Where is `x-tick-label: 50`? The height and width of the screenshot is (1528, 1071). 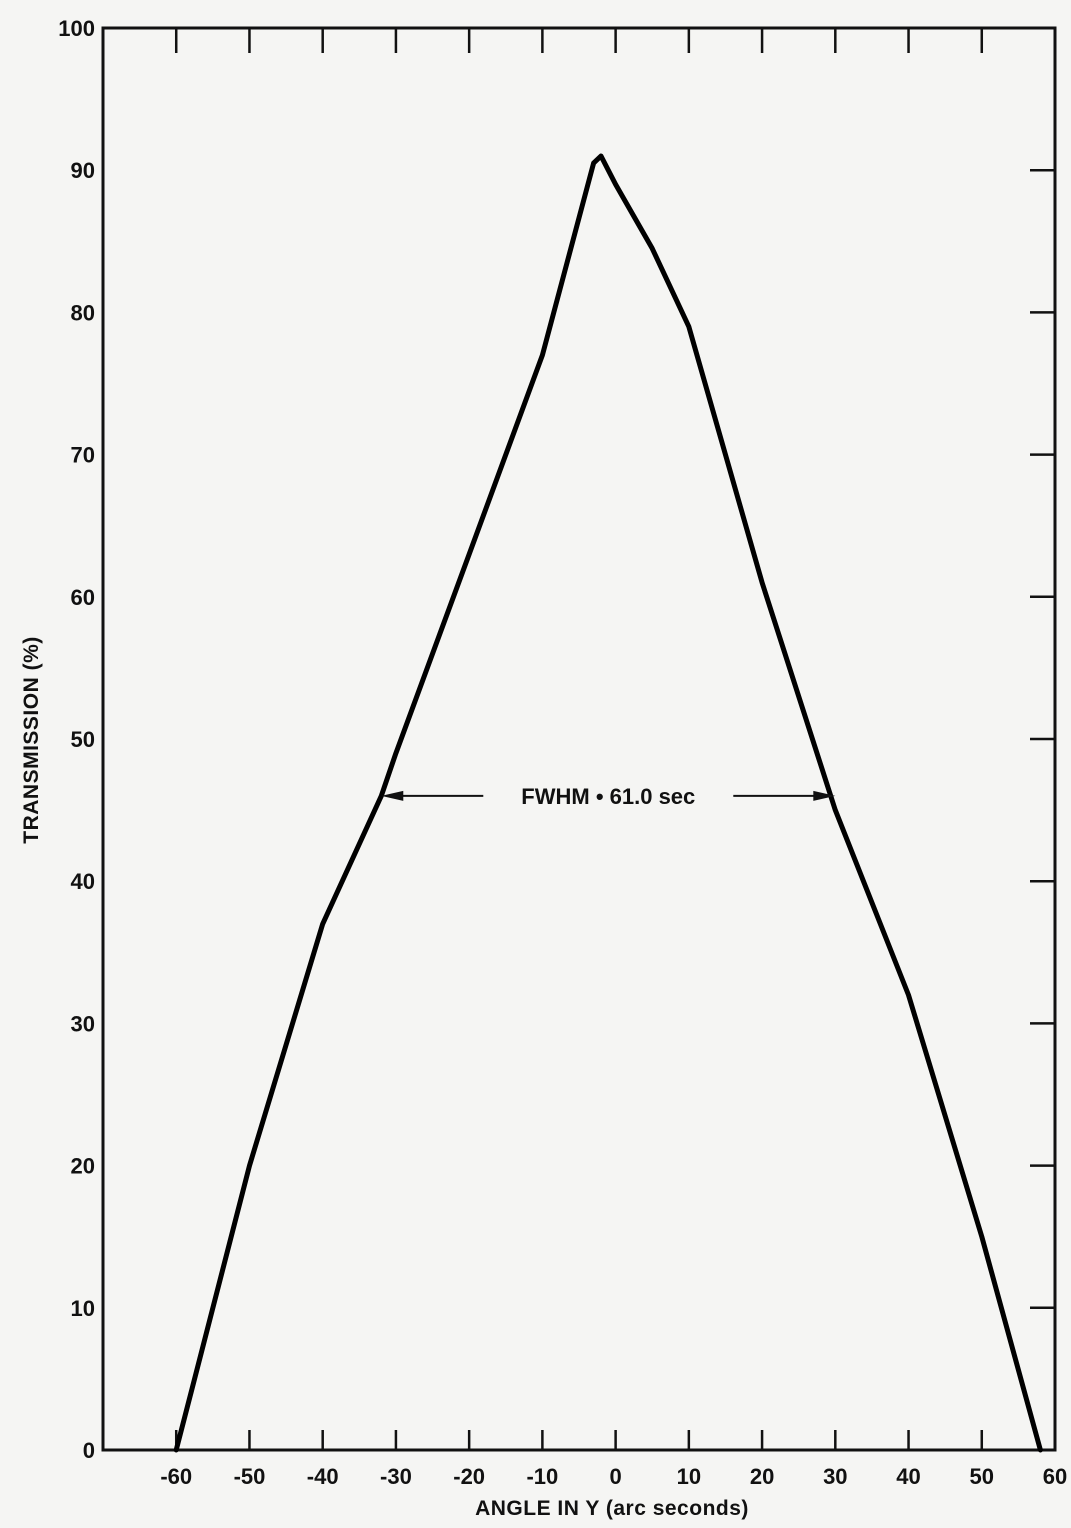 x-tick-label: 50 is located at coordinates (982, 1476).